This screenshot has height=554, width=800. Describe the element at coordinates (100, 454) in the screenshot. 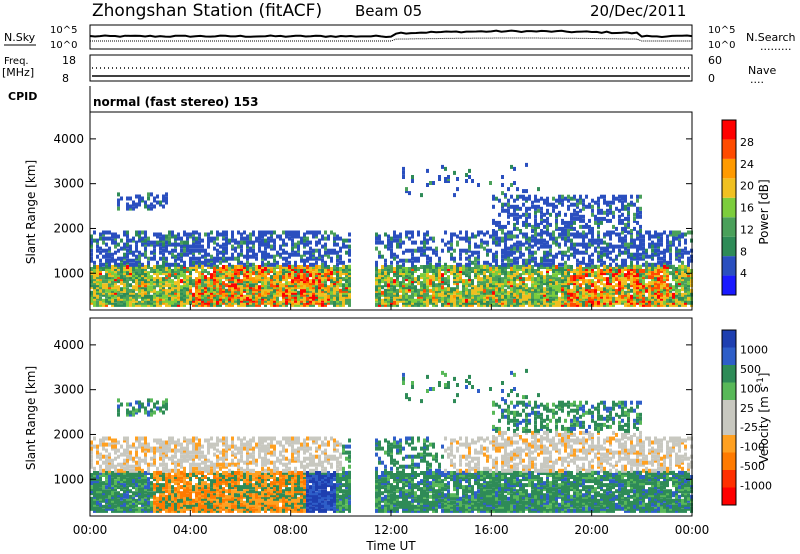

I see `velocity-cell` at that location.